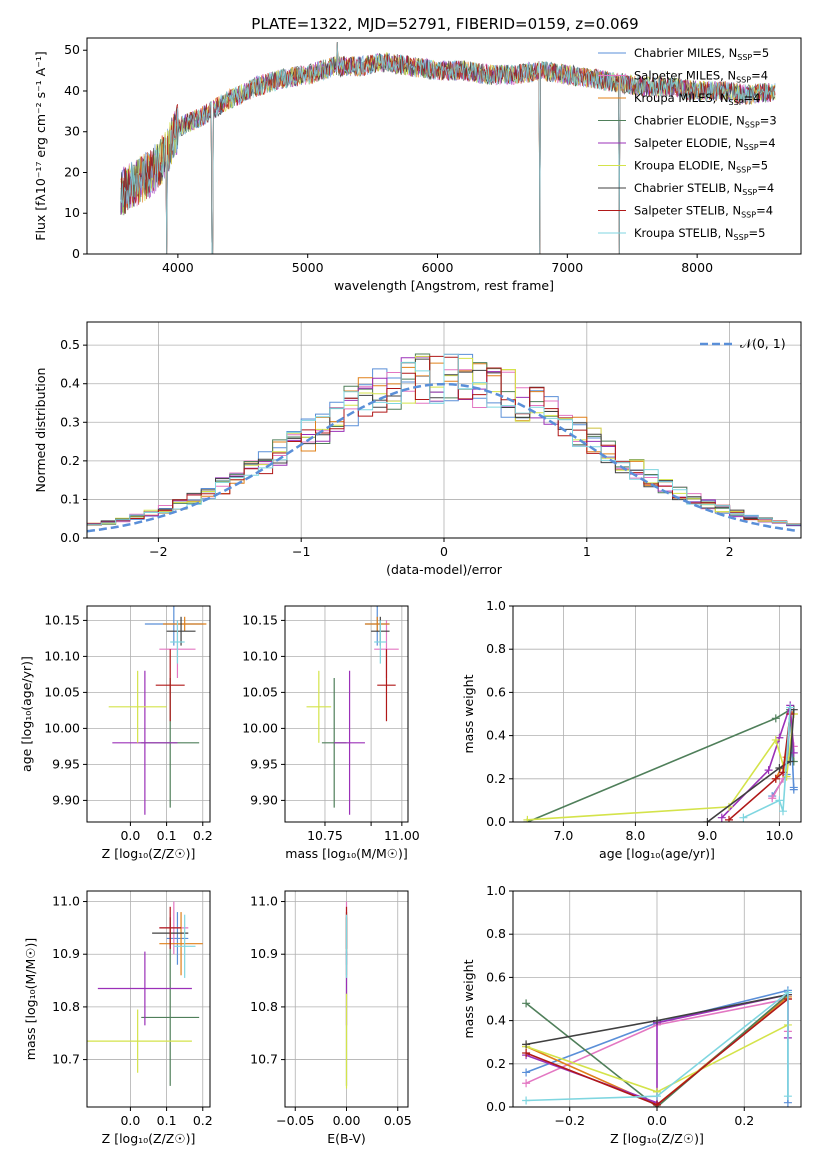 This screenshot has height=1170, width=819. I want to click on y-tick-label: 0.5, so click(70, 344).